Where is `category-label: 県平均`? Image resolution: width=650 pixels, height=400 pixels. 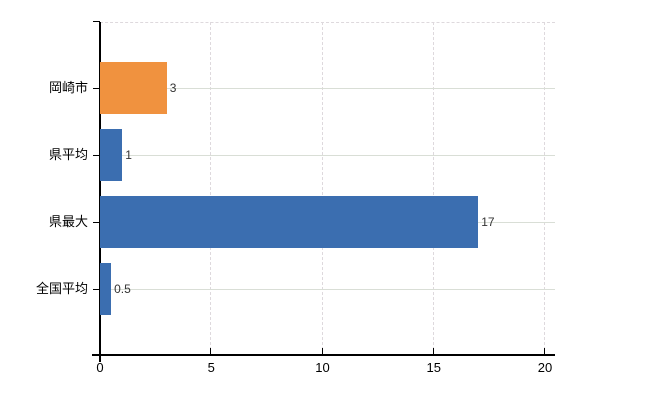
category-label: 県平均 is located at coordinates (68, 154).